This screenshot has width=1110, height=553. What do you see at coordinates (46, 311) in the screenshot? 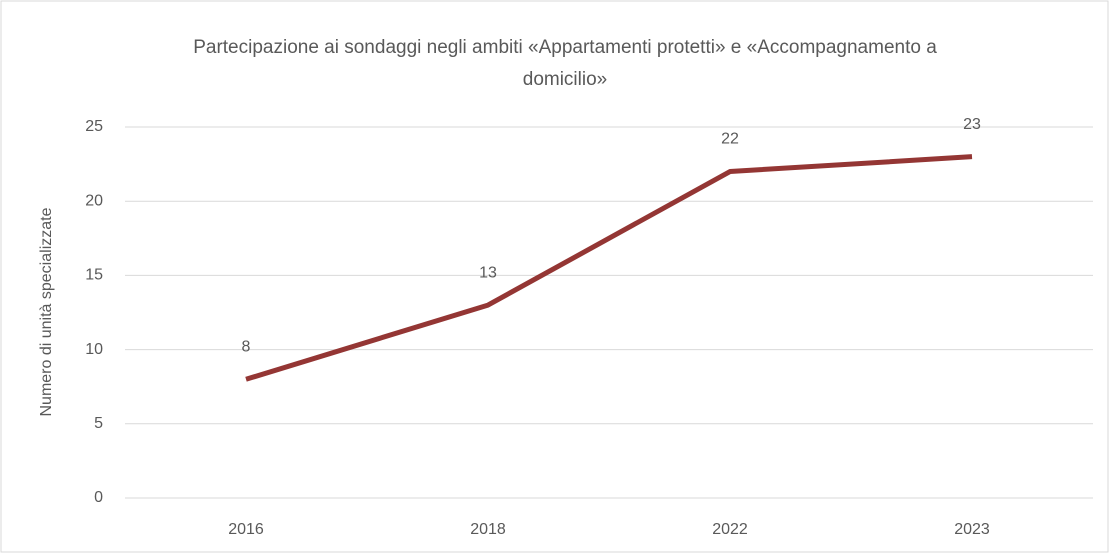
I see `y-axis-label: Numero di unità specializzate` at bounding box center [46, 311].